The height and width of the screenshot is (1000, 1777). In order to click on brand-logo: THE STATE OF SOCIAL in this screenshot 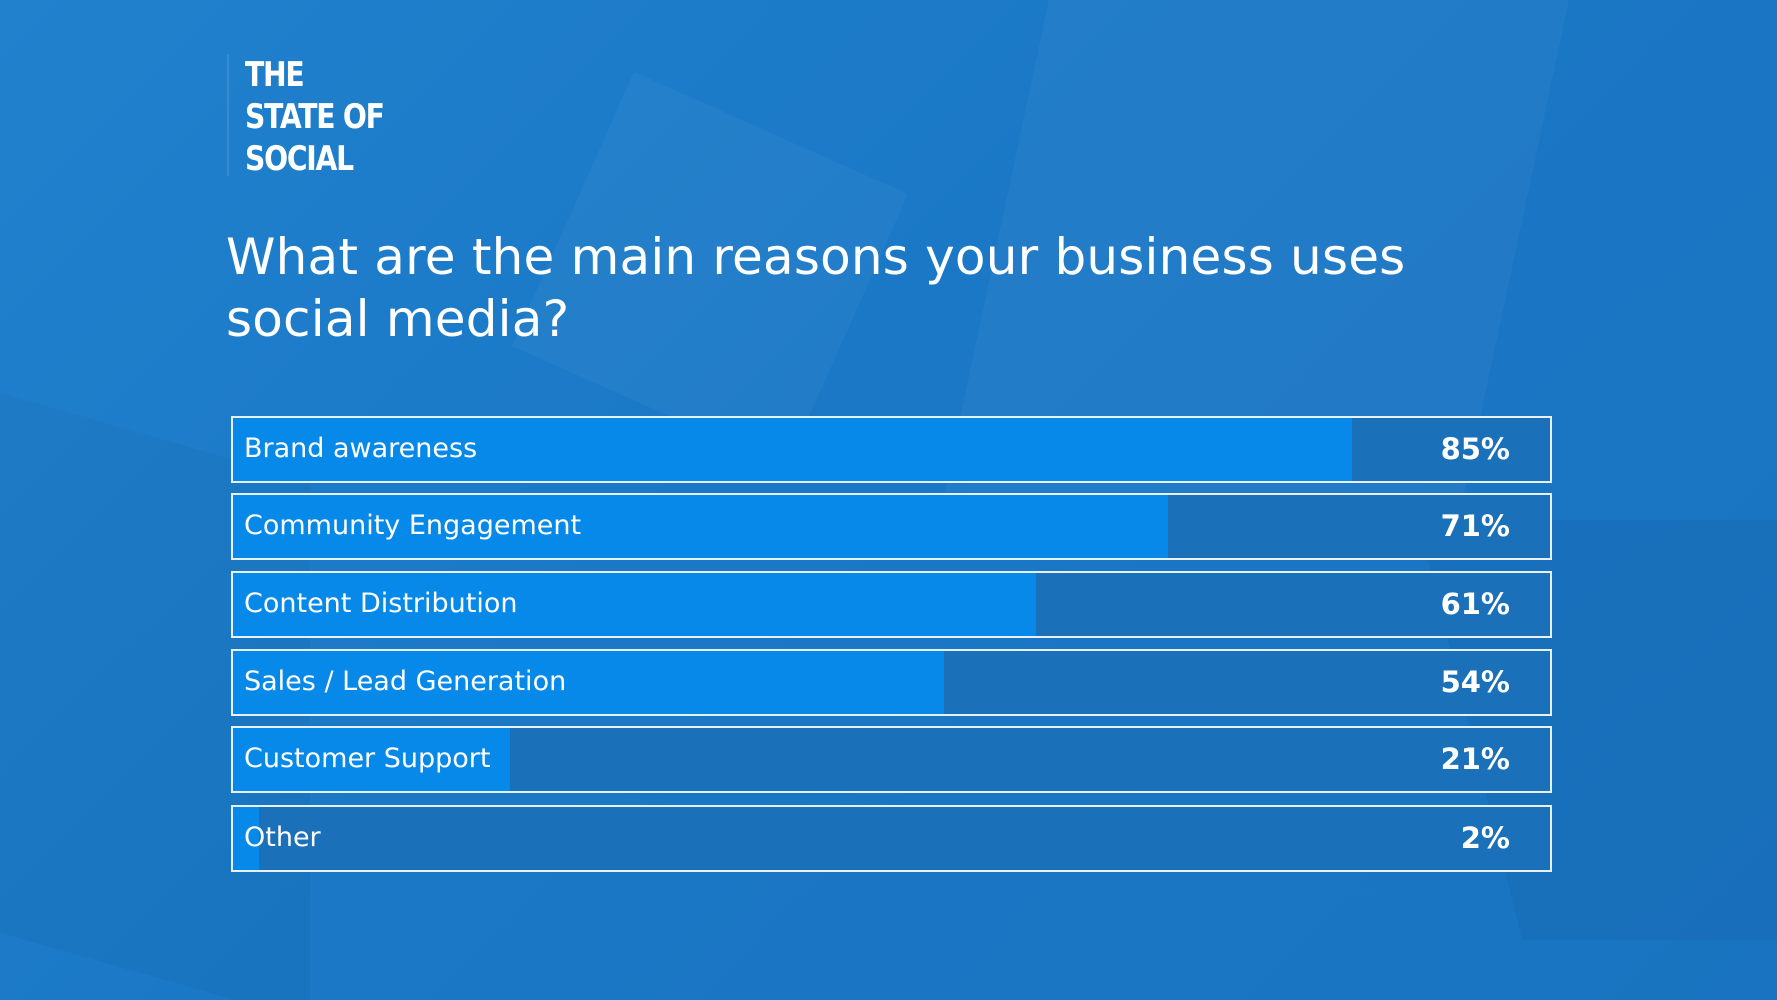, I will do `click(319, 116)`.